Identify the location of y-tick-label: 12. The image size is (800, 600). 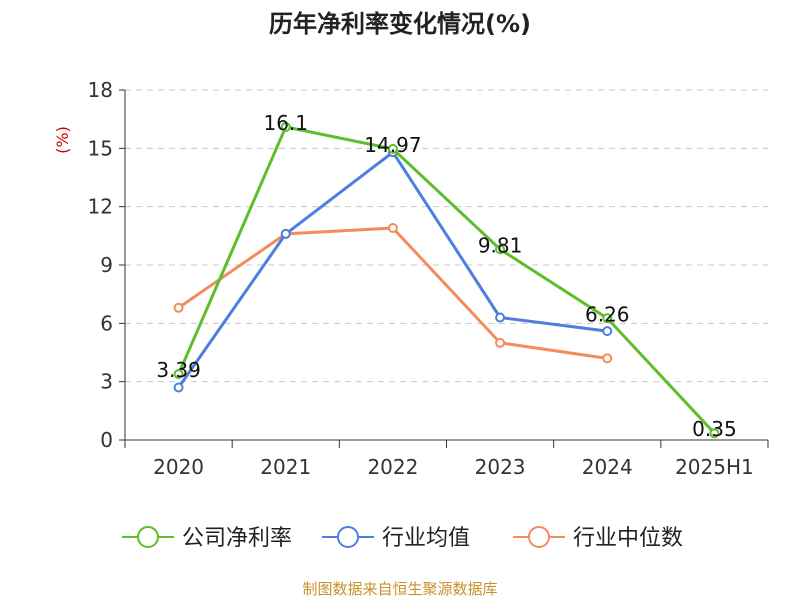
(100, 207).